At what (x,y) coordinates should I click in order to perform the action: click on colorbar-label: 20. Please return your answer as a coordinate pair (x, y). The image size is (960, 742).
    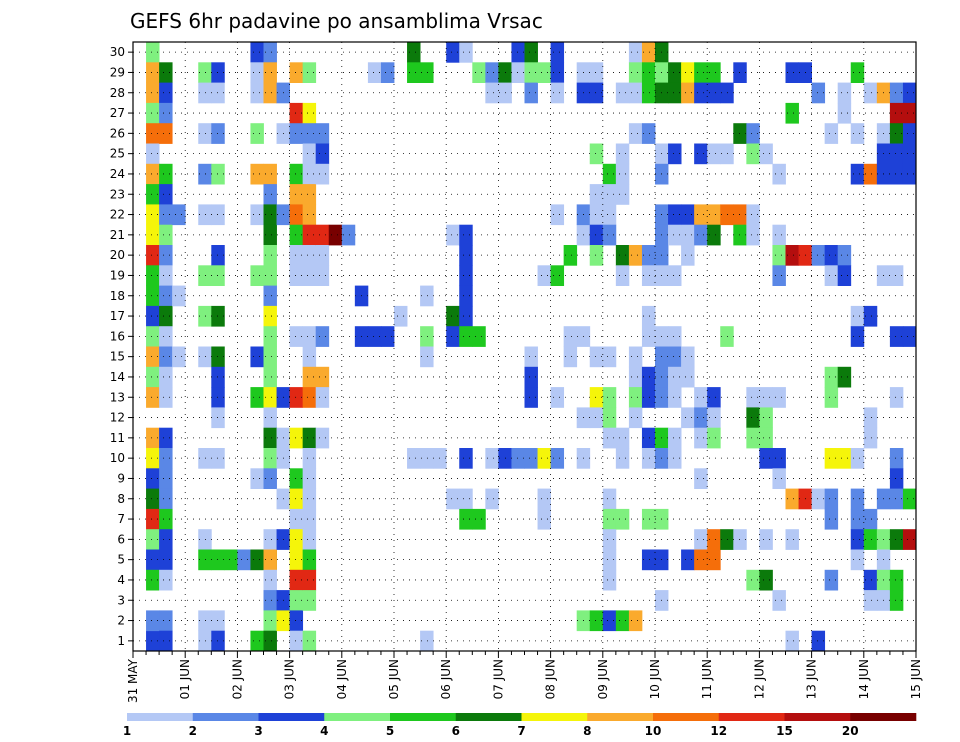
    Looking at the image, I should click on (850, 731).